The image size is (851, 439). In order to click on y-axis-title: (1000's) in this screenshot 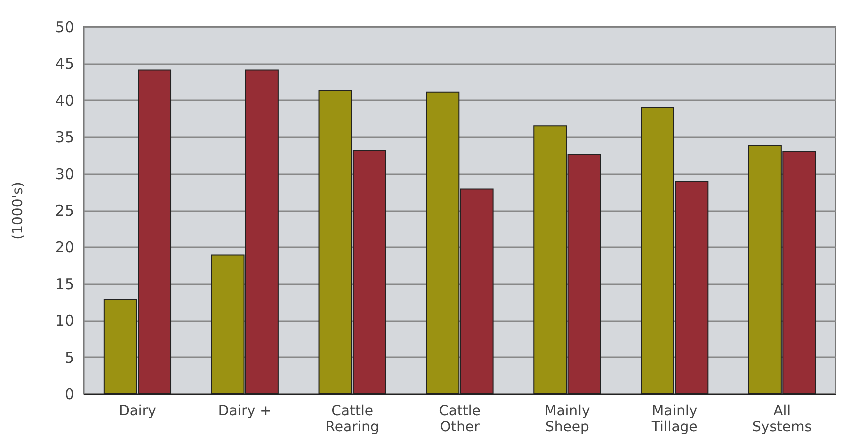, I will do `click(18, 211)`.